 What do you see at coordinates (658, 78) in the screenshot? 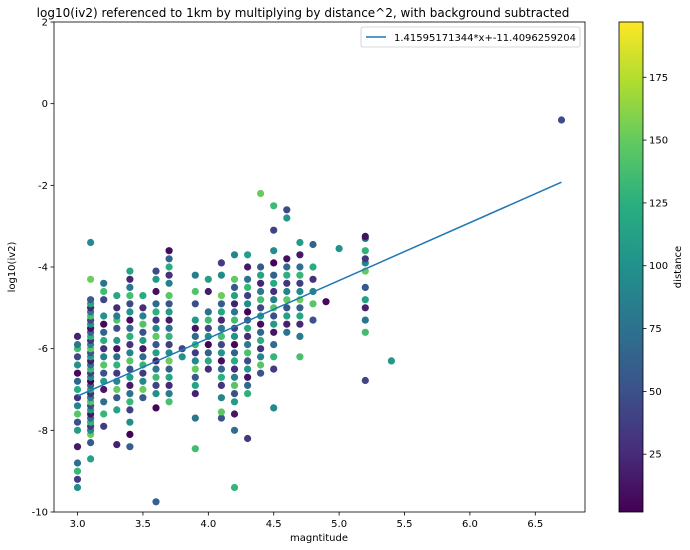
I see `colorbar-tick-label: 175` at bounding box center [658, 78].